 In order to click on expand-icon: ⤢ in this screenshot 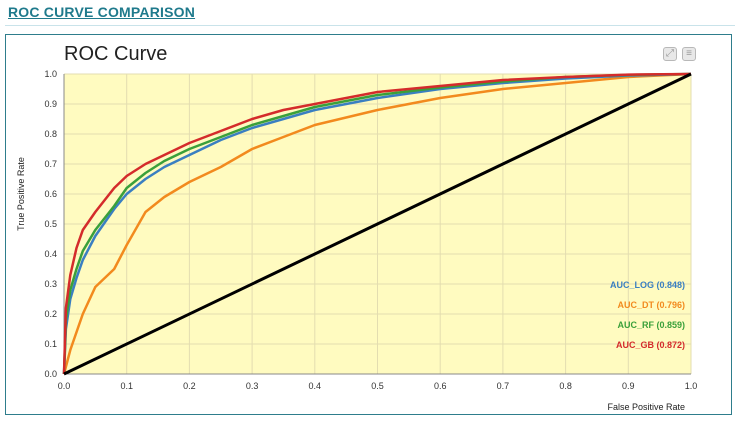, I will do `click(670, 54)`.